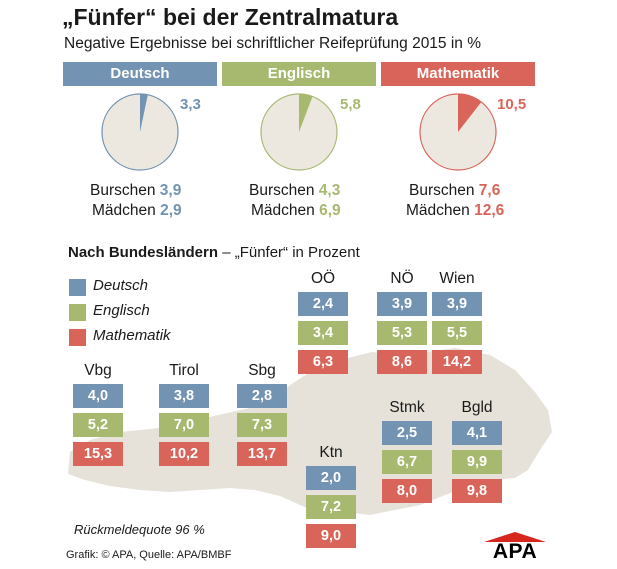 This screenshot has height=569, width=617. What do you see at coordinates (77, 312) in the screenshot?
I see `legend-swatch-englisch` at bounding box center [77, 312].